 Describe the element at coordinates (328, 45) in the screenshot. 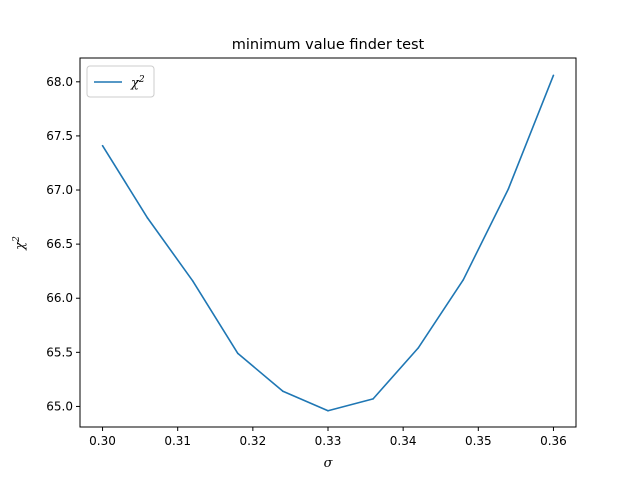

I see `chart-title: minimum value finder test` at that location.